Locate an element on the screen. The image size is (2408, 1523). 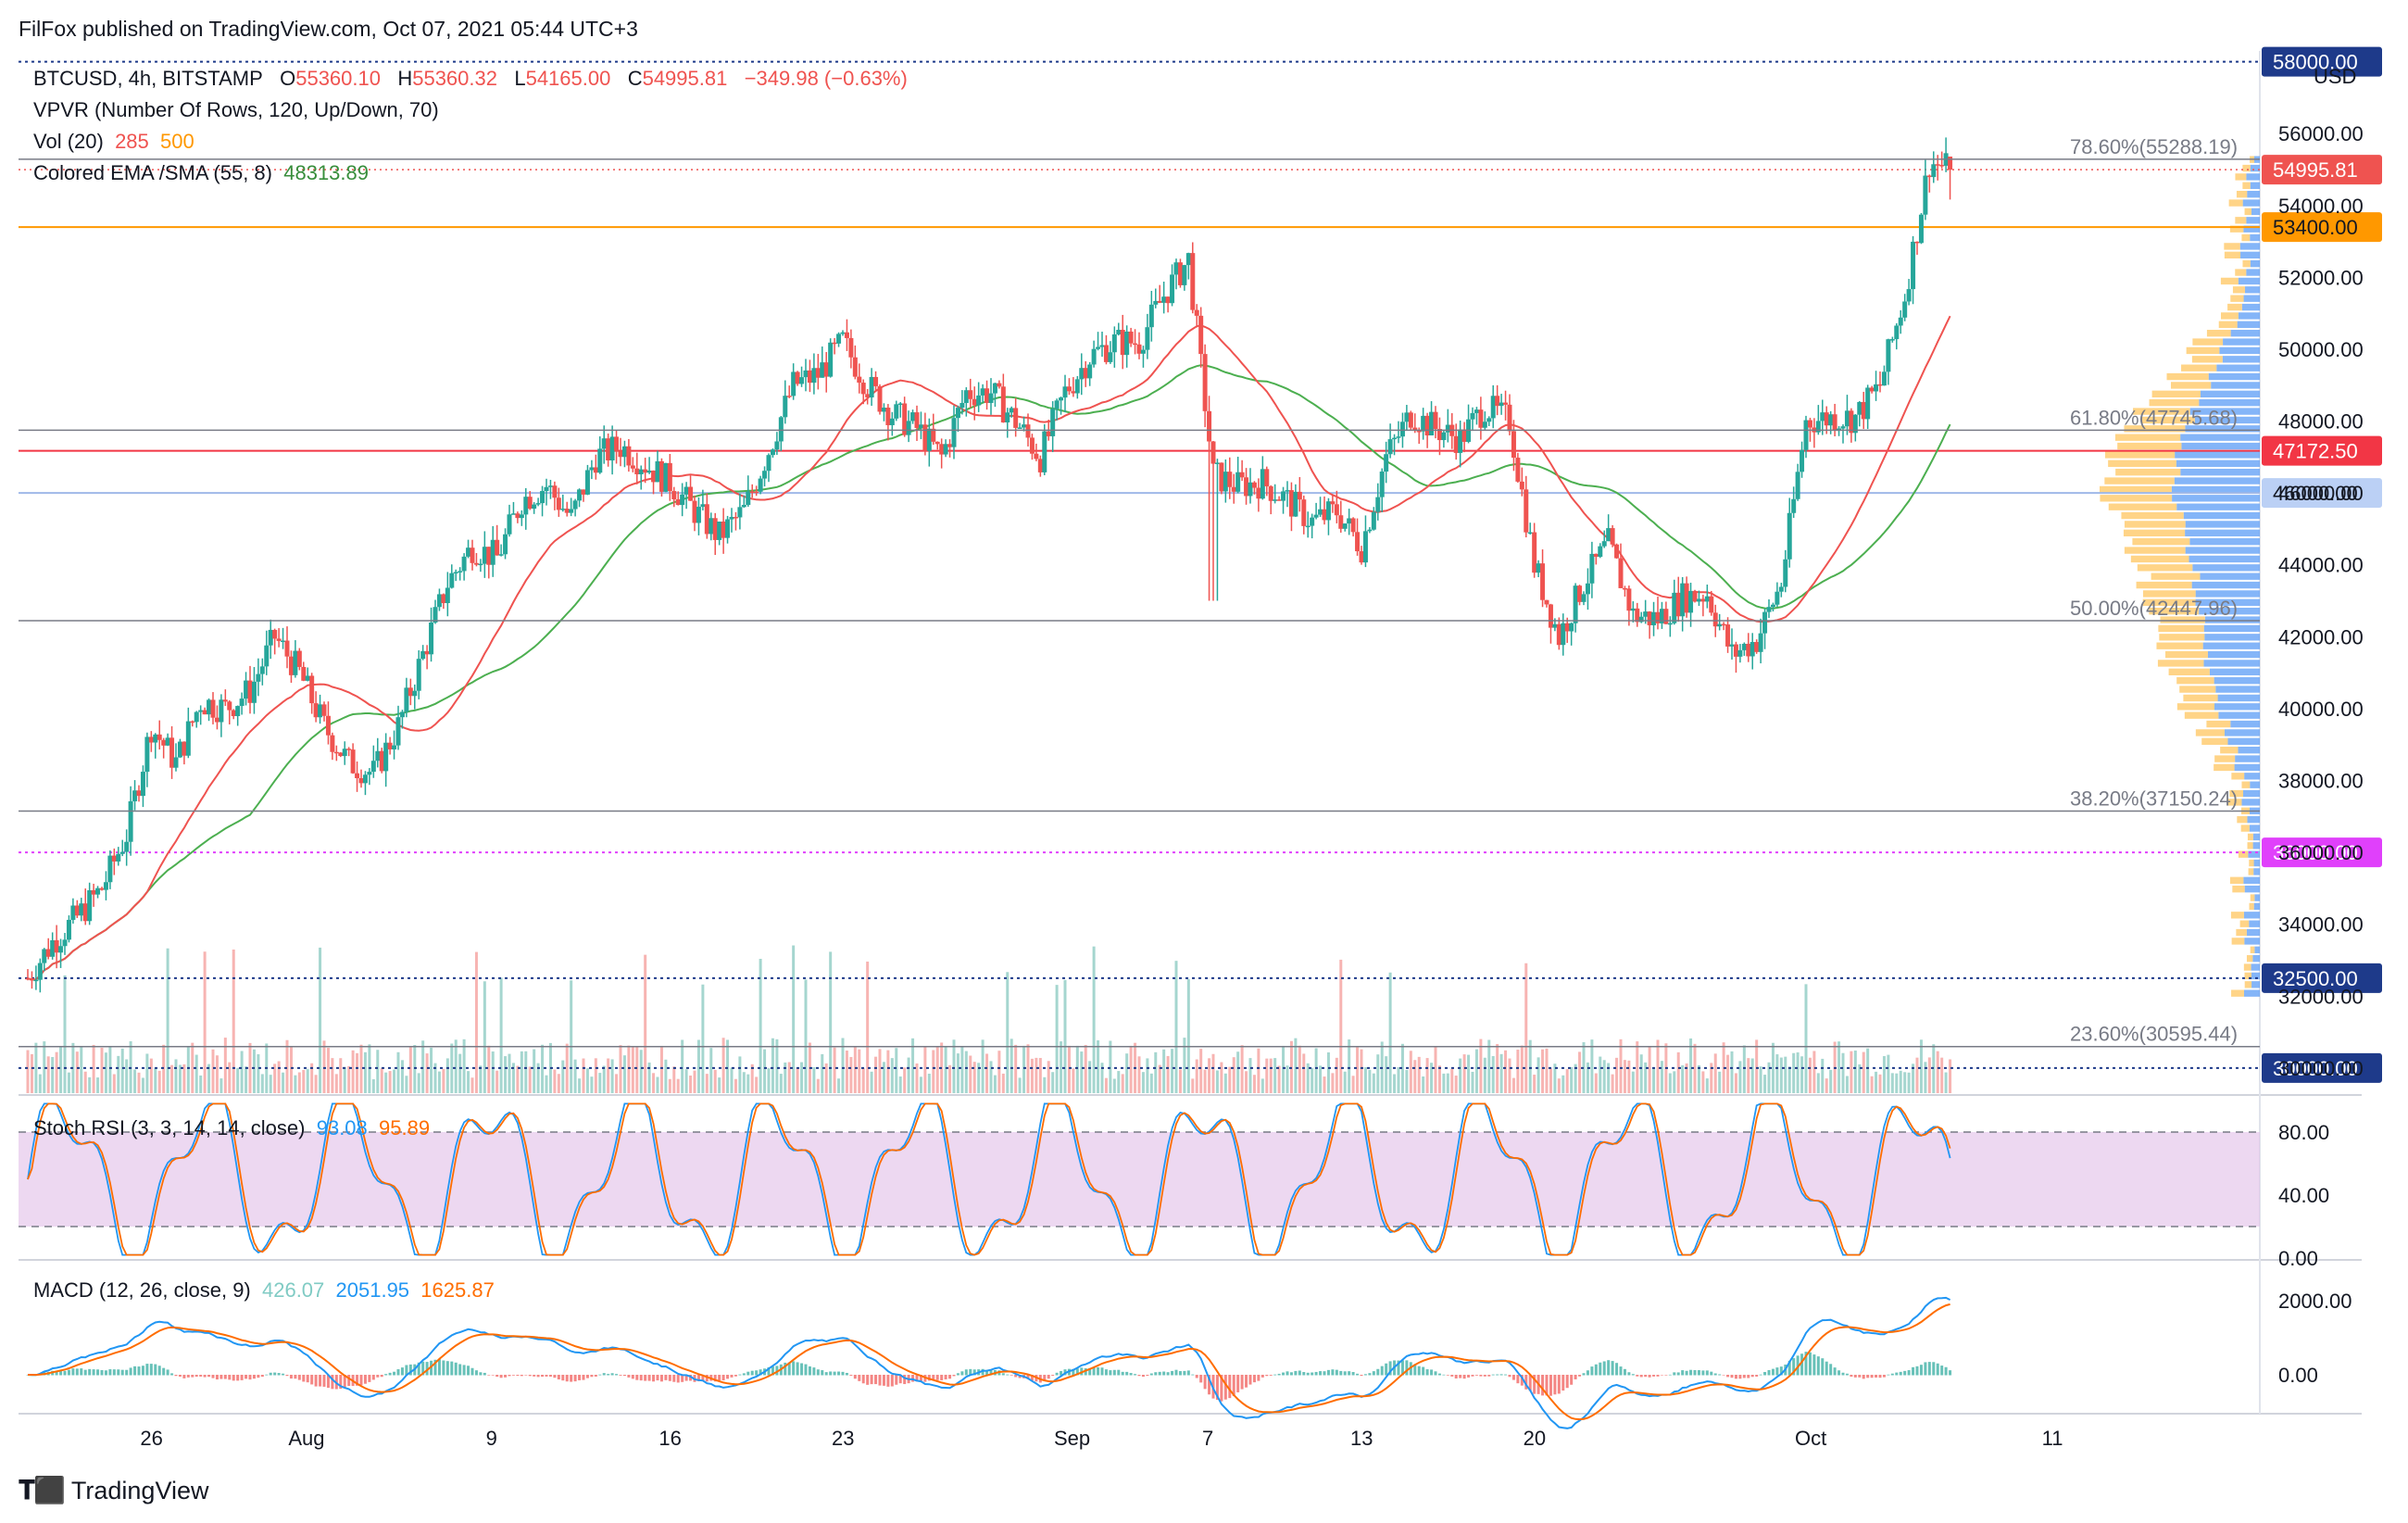
macd-pane: 2000.000.00 is located at coordinates (1189, 1359).